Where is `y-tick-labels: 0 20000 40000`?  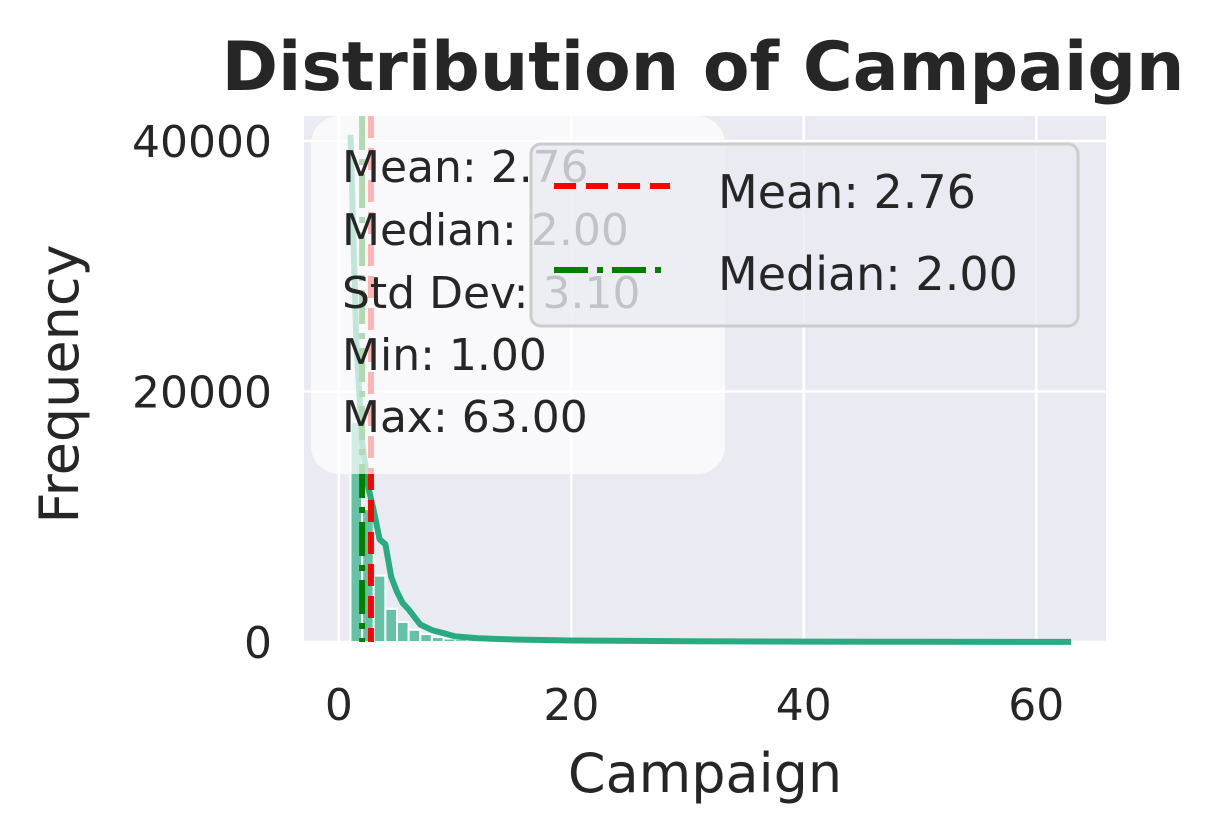
y-tick-labels: 0 20000 40000 is located at coordinates (202, 393).